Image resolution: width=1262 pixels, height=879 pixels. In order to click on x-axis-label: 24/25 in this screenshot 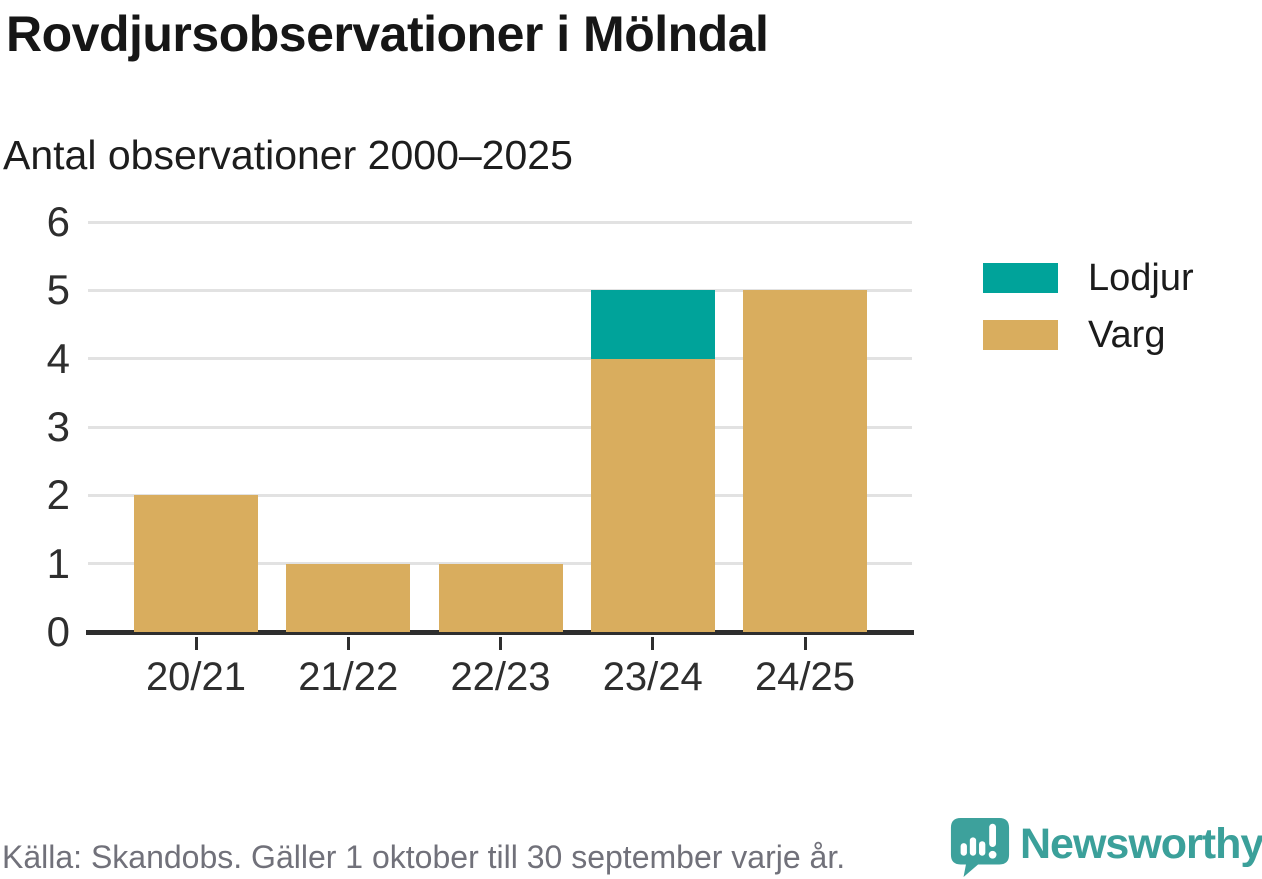, I will do `click(805, 677)`.